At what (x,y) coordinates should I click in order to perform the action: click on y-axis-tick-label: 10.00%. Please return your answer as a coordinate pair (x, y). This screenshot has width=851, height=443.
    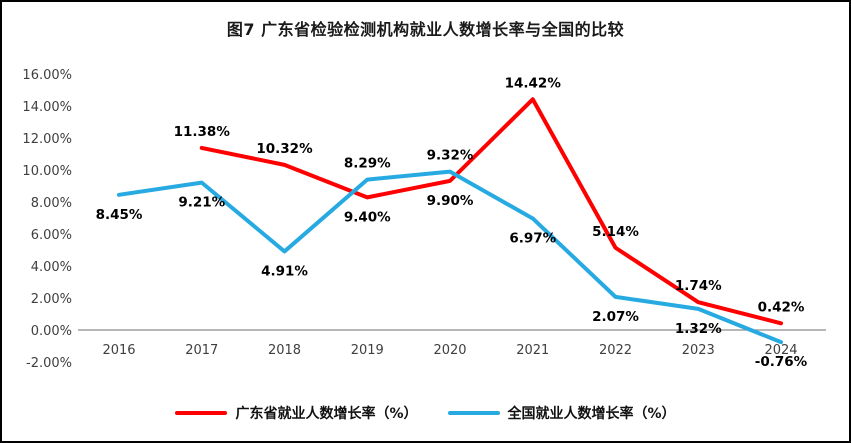
    Looking at the image, I should click on (47, 171).